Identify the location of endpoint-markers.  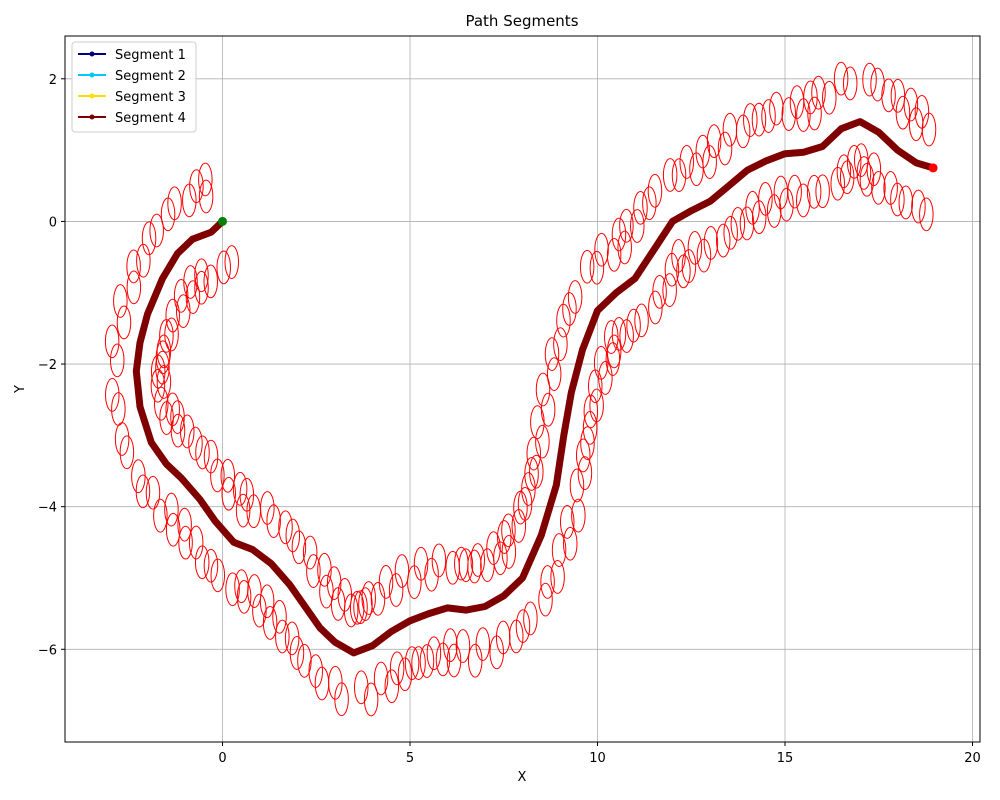
(578, 194).